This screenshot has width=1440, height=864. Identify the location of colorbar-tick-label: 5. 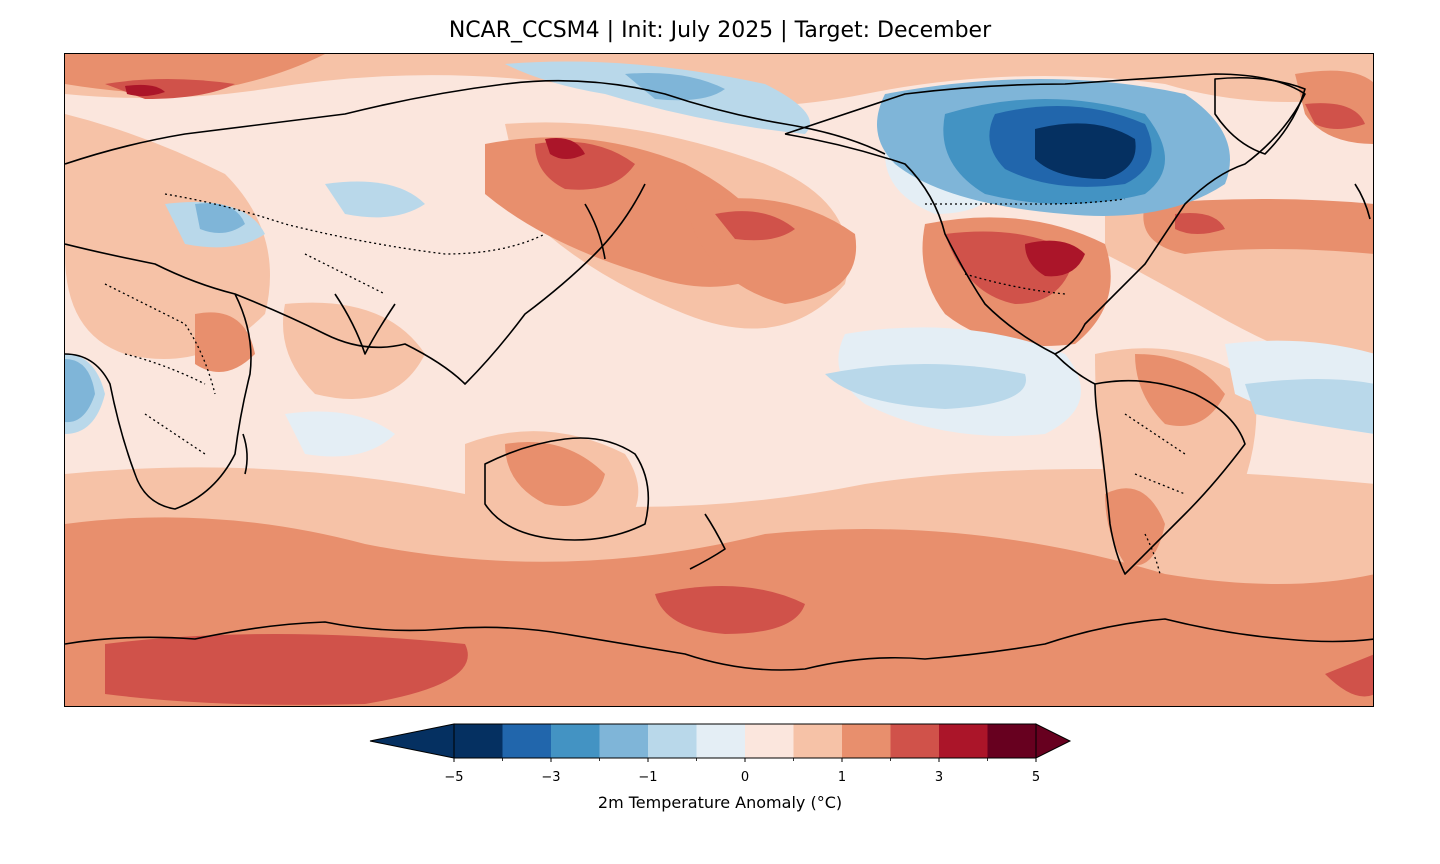
(1036, 777).